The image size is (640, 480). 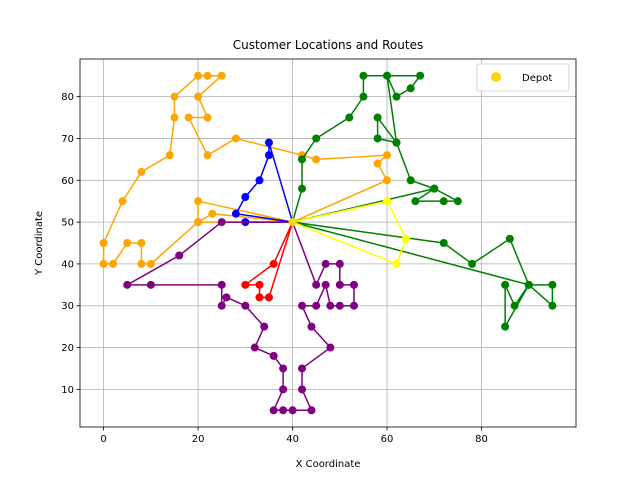 I want to click on legend-label-depot: Depot, so click(x=537, y=78).